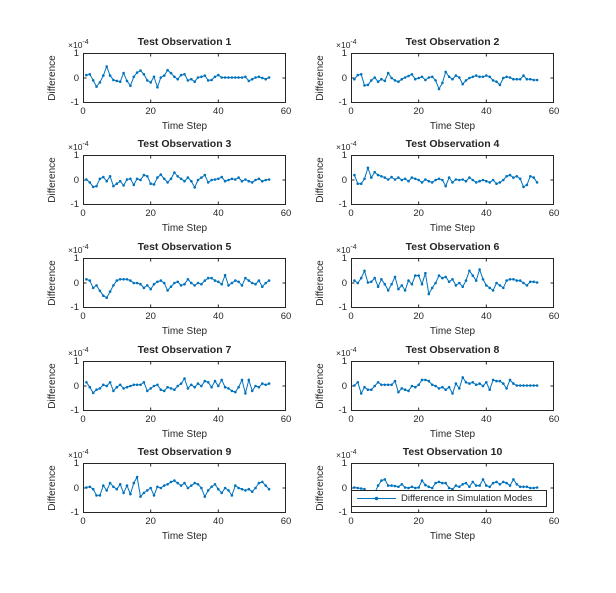 This screenshot has width=616, height=593. Describe the element at coordinates (376, 498) in the screenshot. I see `legend-line-sample` at that location.